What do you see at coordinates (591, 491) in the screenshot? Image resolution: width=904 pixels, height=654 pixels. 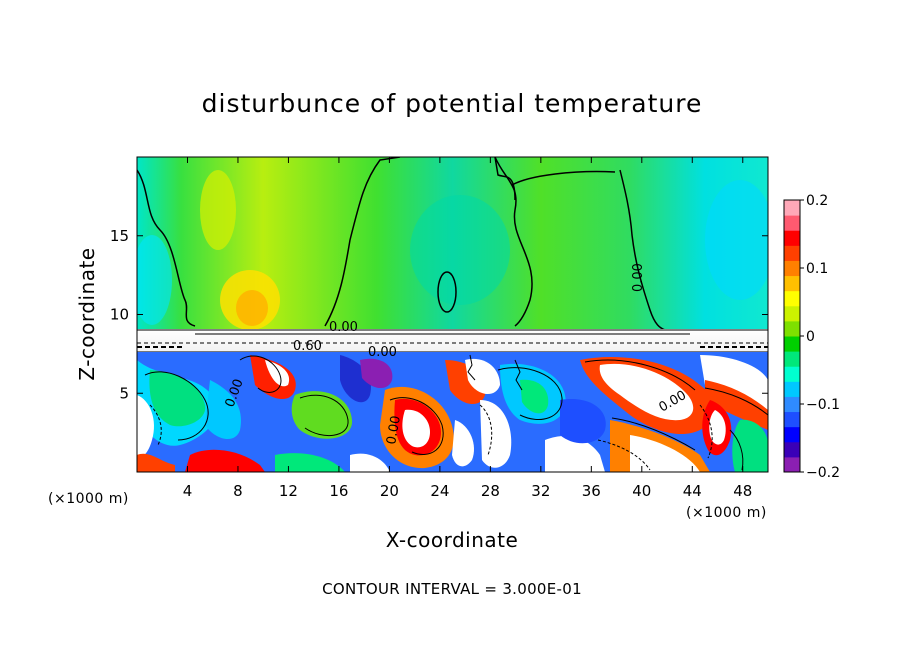 I see `x-tick-label: 36` at bounding box center [591, 491].